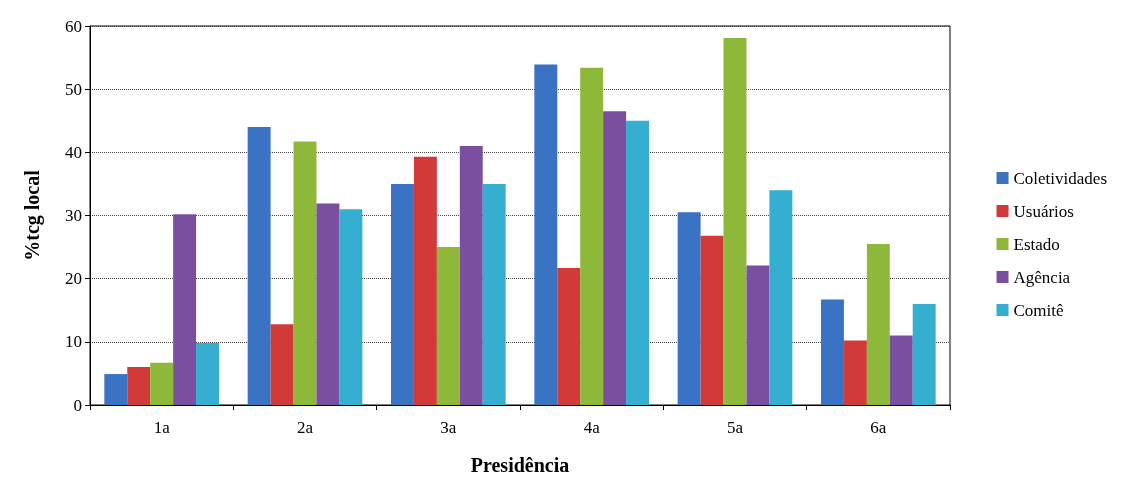 This screenshot has height=488, width=1122. I want to click on x-tick-label: 3a, so click(448, 427).